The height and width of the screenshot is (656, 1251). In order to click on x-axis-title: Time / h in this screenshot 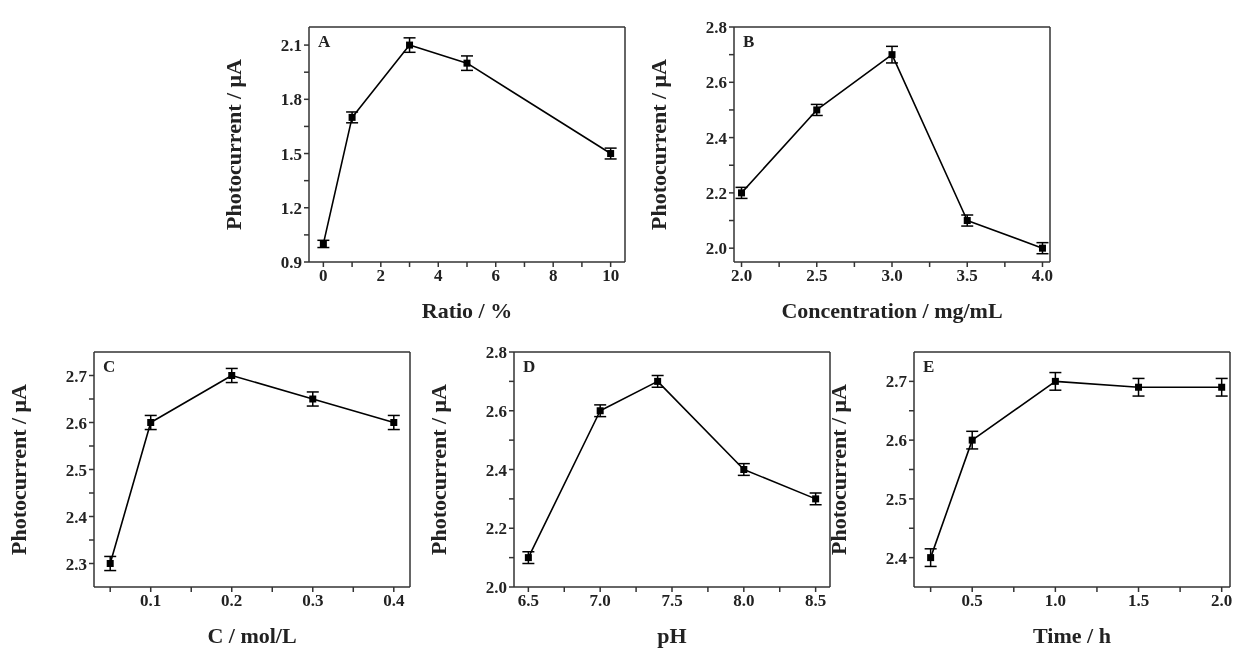, I will do `click(1072, 635)`.